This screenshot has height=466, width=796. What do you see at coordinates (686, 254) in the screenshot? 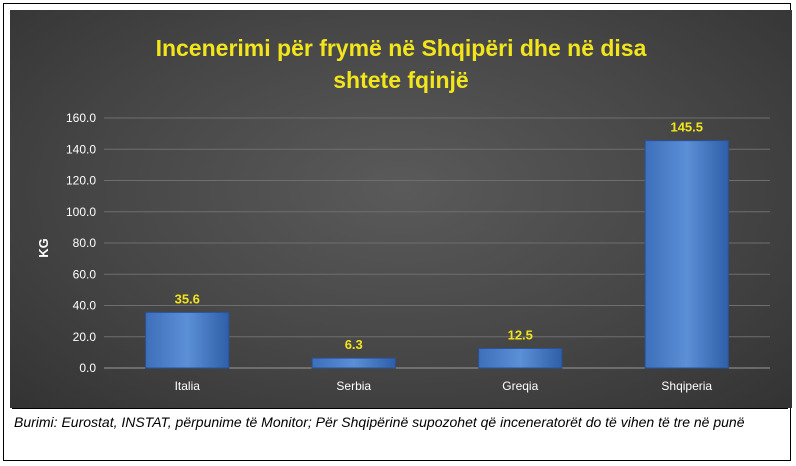
I see `bar-shqiperia` at bounding box center [686, 254].